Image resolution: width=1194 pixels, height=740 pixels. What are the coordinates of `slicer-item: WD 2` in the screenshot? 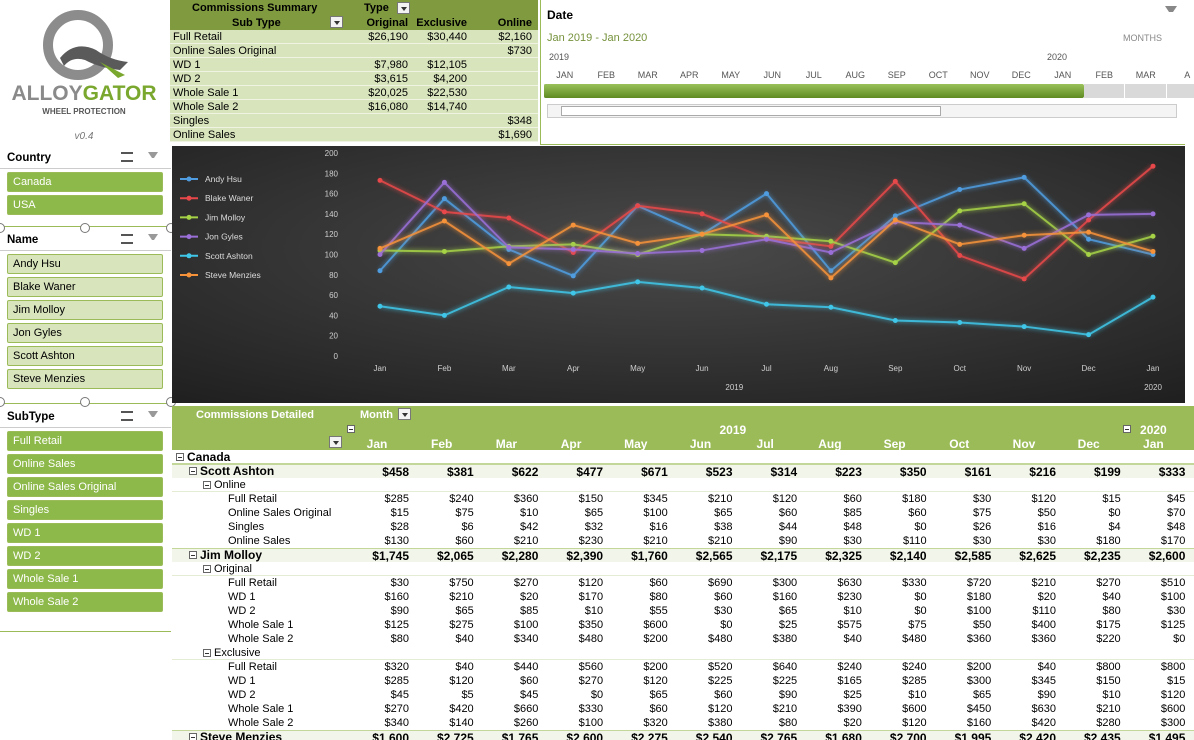 It's located at (85, 556).